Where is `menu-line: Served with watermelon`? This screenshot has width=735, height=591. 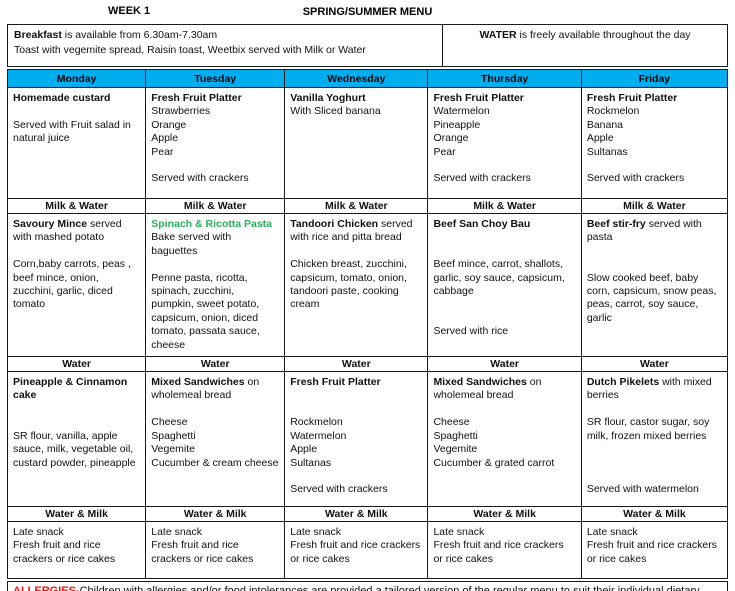
menu-line: Served with watermelon is located at coordinates (654, 489).